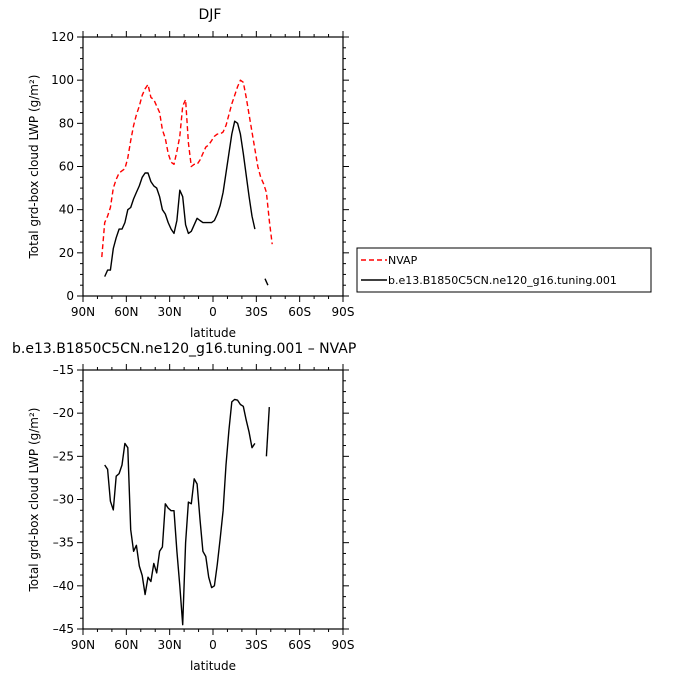 Image resolution: width=678 pixels, height=680 pixels. What do you see at coordinates (63, 629) in the screenshot?
I see `y-tick-label: –45` at bounding box center [63, 629].